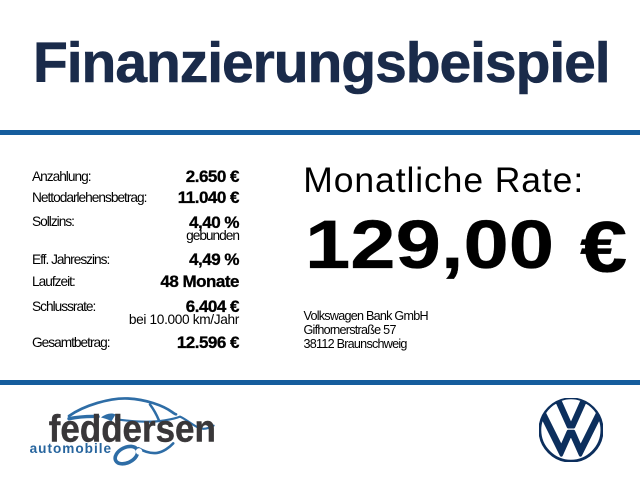 This screenshot has width=640, height=485. I want to click on svg-text: feddersen, so click(132, 428).